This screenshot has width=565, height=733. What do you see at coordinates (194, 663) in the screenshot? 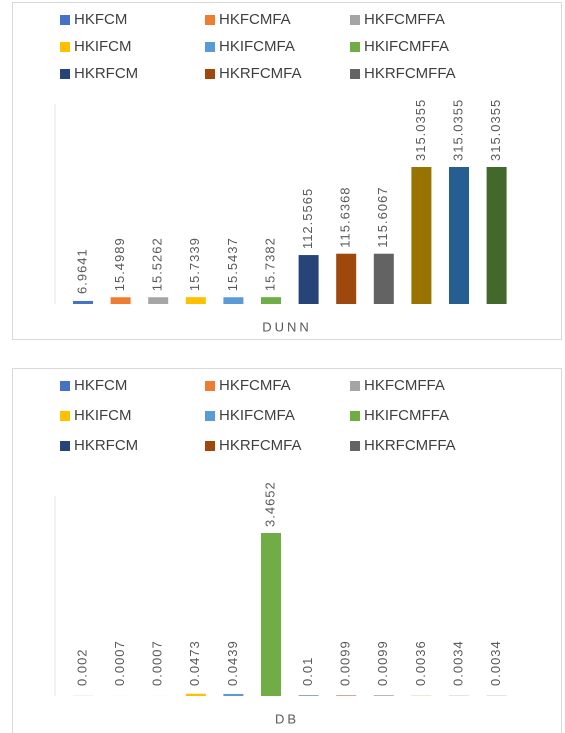
I see `value-label: 0.0473` at bounding box center [194, 663].